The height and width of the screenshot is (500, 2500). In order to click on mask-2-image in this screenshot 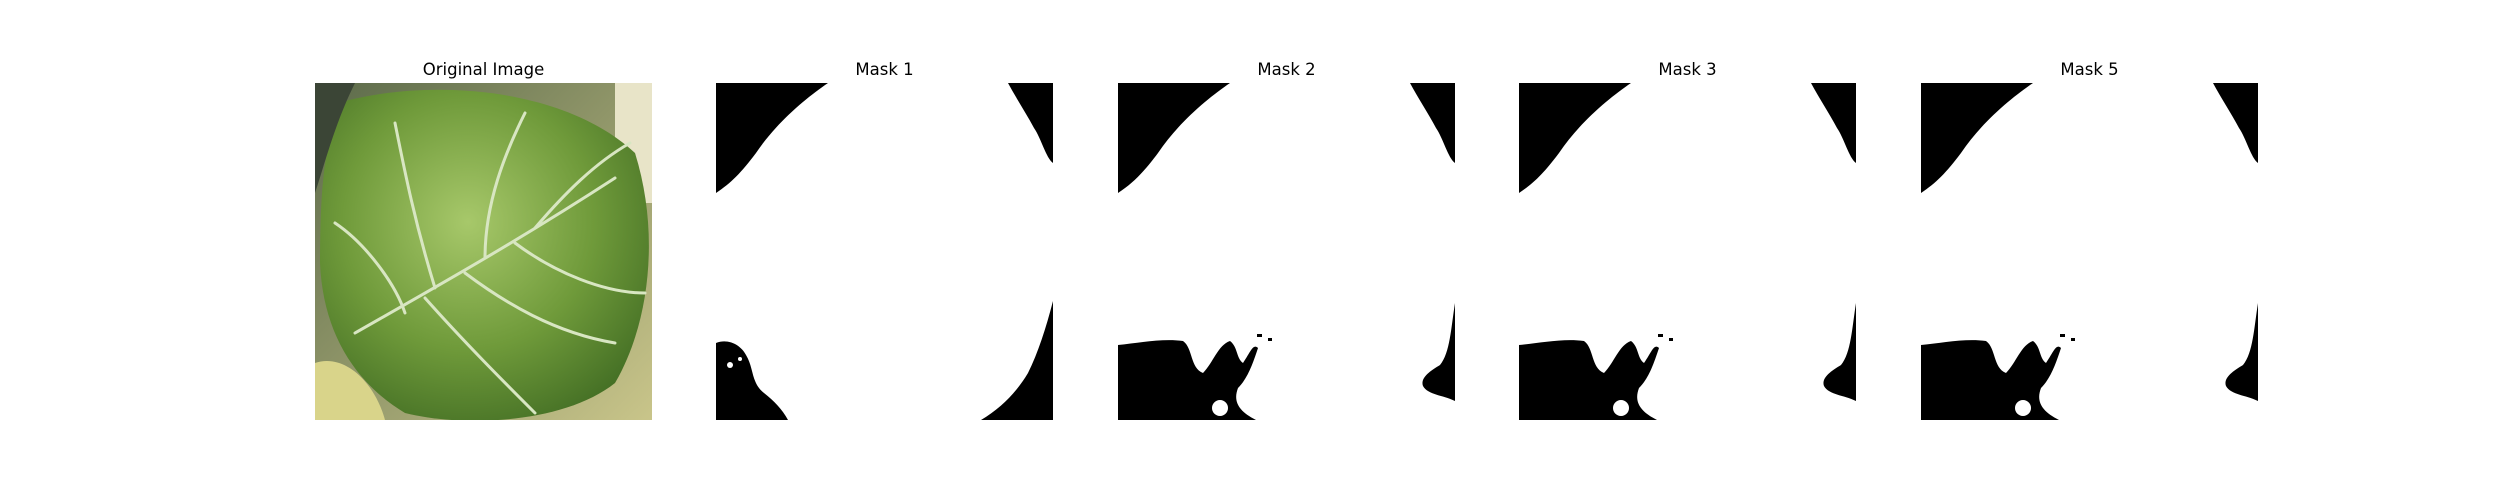, I will do `click(1286, 251)`.